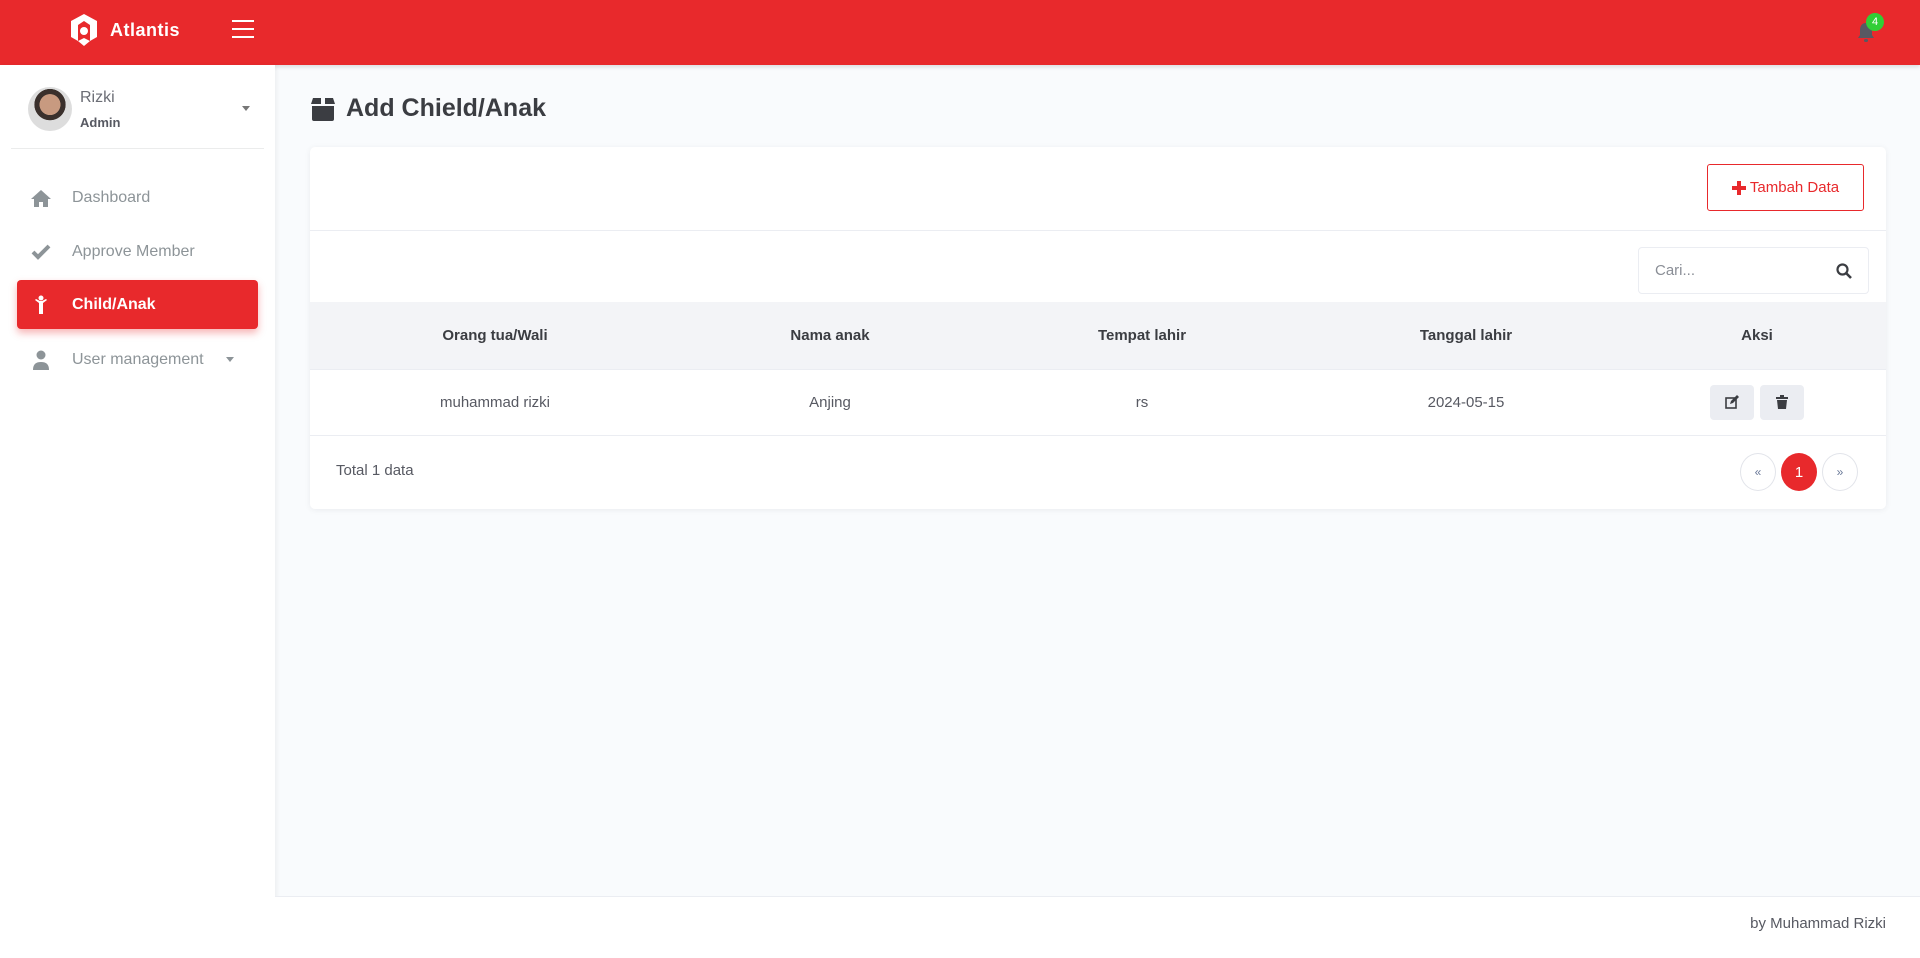 The width and height of the screenshot is (1920, 958). Describe the element at coordinates (1840, 472) in the screenshot. I see `next-page-button: »` at that location.